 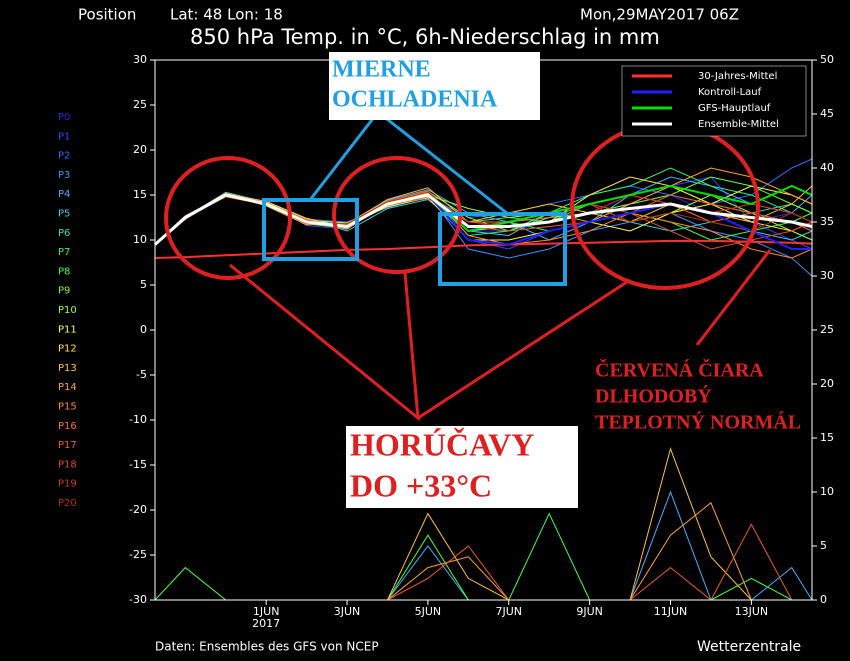 I want to click on y-tick-label: 15, so click(x=140, y=194).